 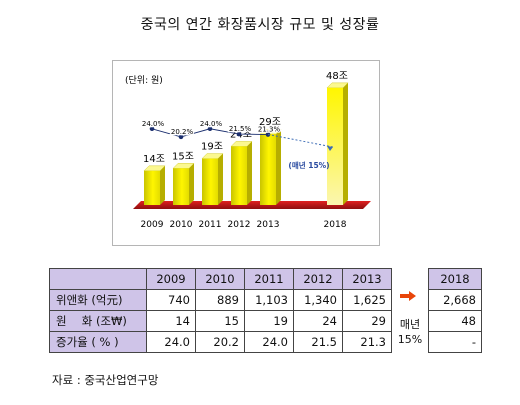 What do you see at coordinates (335, 225) in the screenshot?
I see `x-tick-label: 2018` at bounding box center [335, 225].